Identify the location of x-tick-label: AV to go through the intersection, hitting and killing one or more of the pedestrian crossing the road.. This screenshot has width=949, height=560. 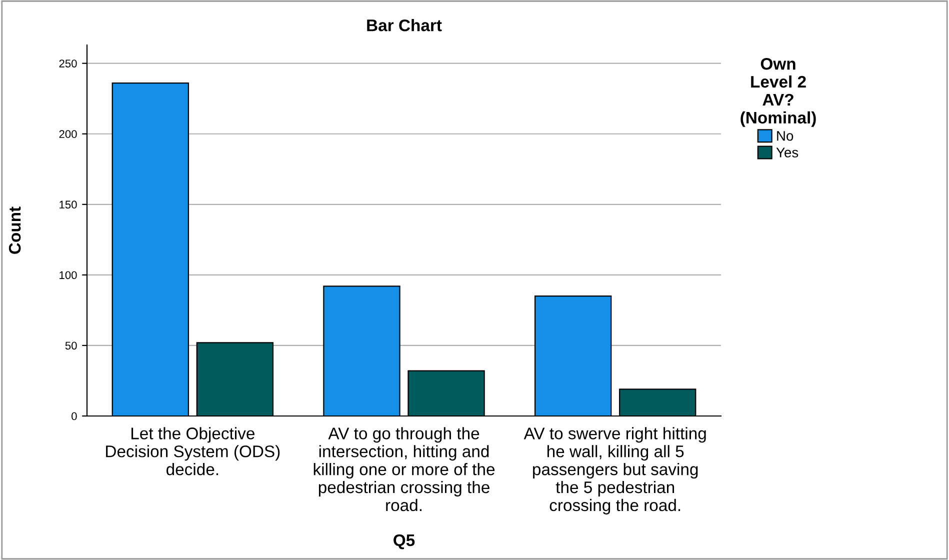
(404, 469).